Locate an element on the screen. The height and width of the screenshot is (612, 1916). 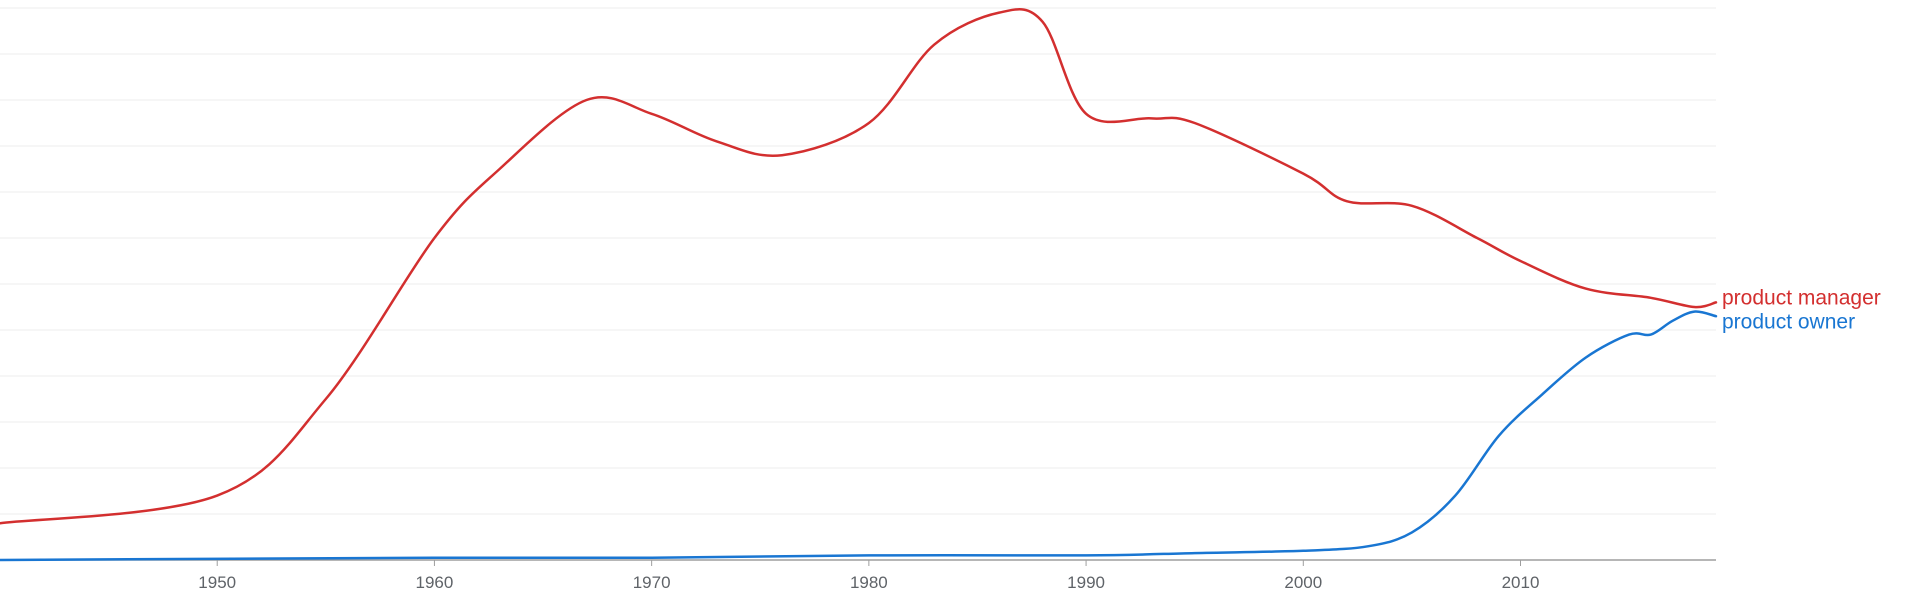
x-axis: 1950 1960 1970 1980 1990 2000 2010 is located at coordinates (858, 575).